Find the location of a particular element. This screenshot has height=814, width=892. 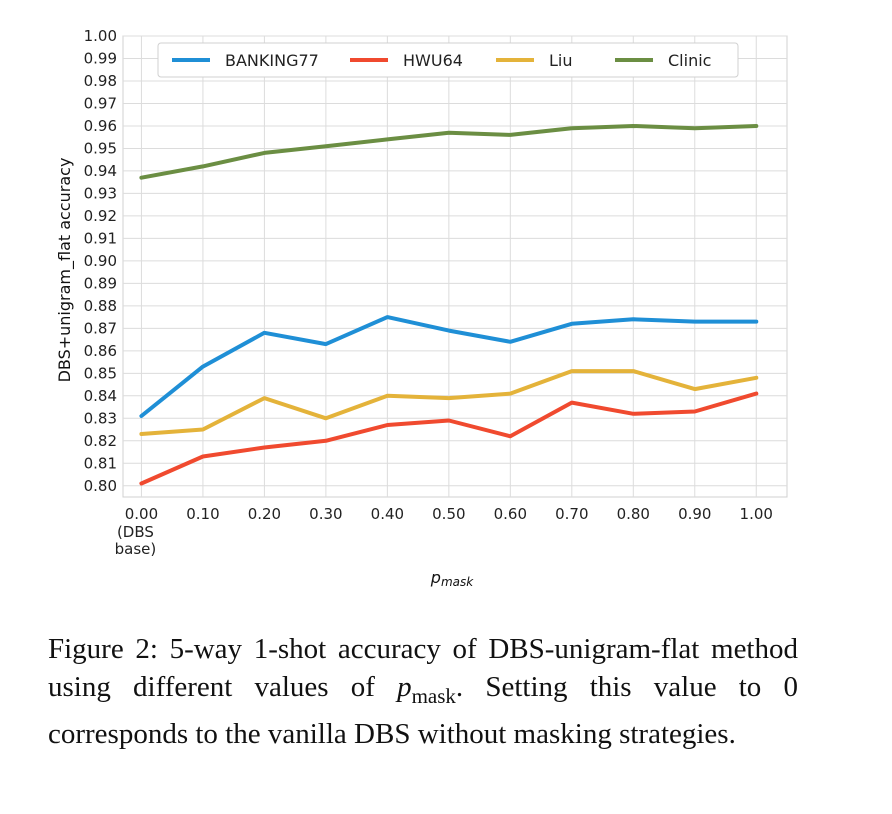

y-tick-label: 0.80 is located at coordinates (100, 486).